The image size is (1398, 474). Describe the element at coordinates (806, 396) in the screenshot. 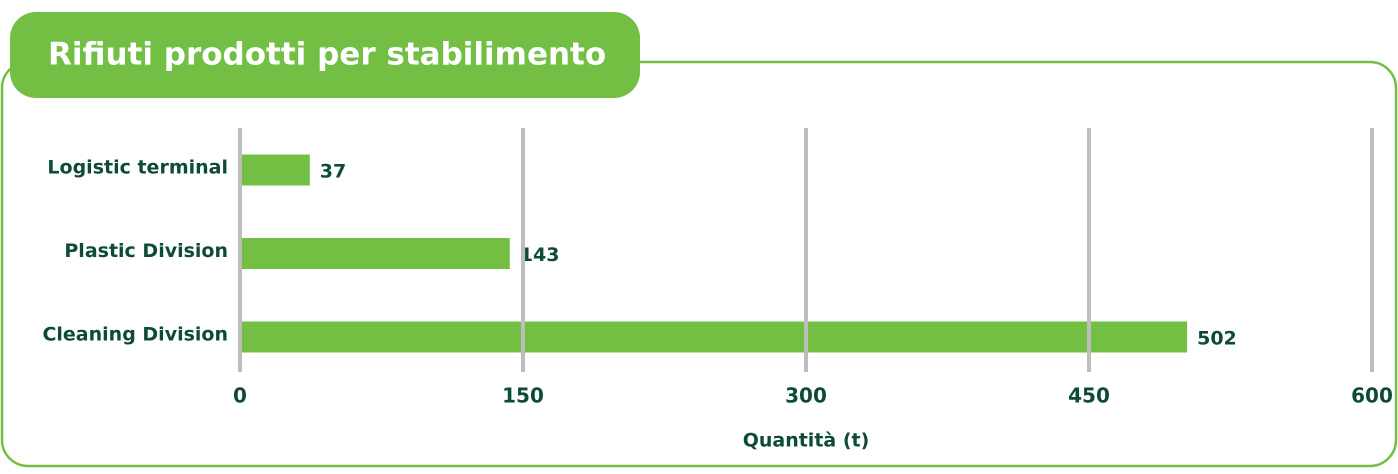

I see `x-tick-label: 300` at that location.